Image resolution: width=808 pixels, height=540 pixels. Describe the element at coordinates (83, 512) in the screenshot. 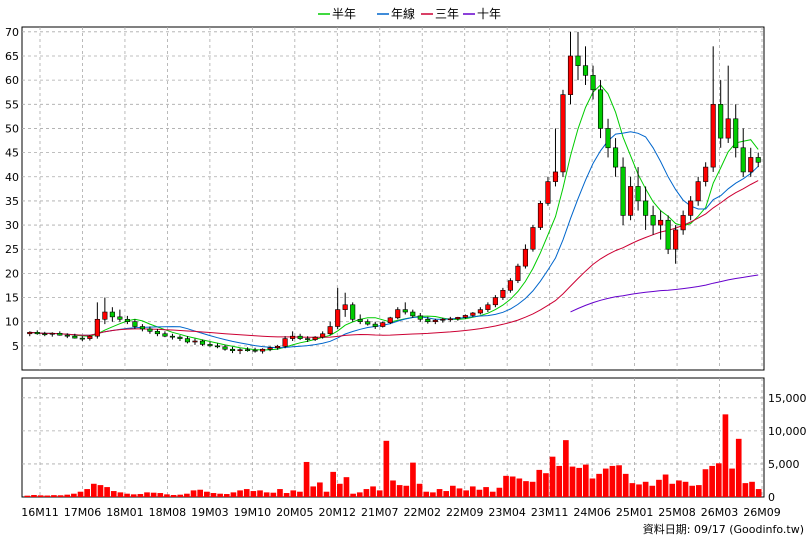

I see `x-tick-label: 17M06` at that location.